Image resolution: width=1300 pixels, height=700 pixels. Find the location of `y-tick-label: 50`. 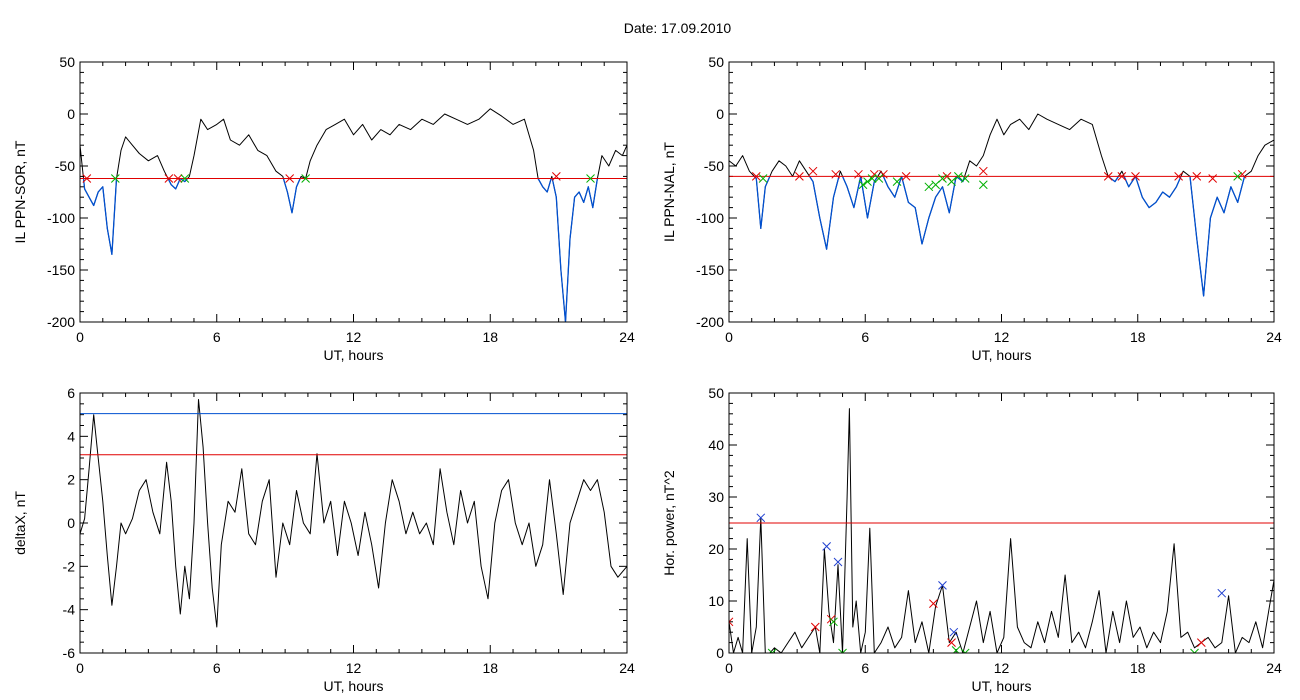

y-tick-label: 50 is located at coordinates (716, 393).